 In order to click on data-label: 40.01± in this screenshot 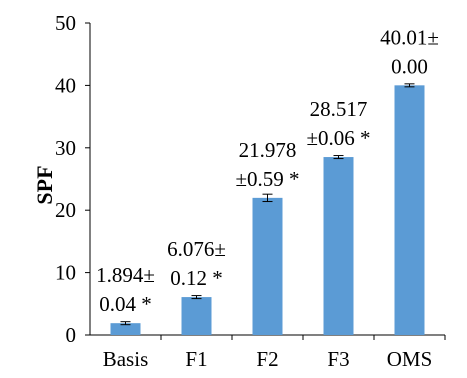, I will do `click(409, 37)`.